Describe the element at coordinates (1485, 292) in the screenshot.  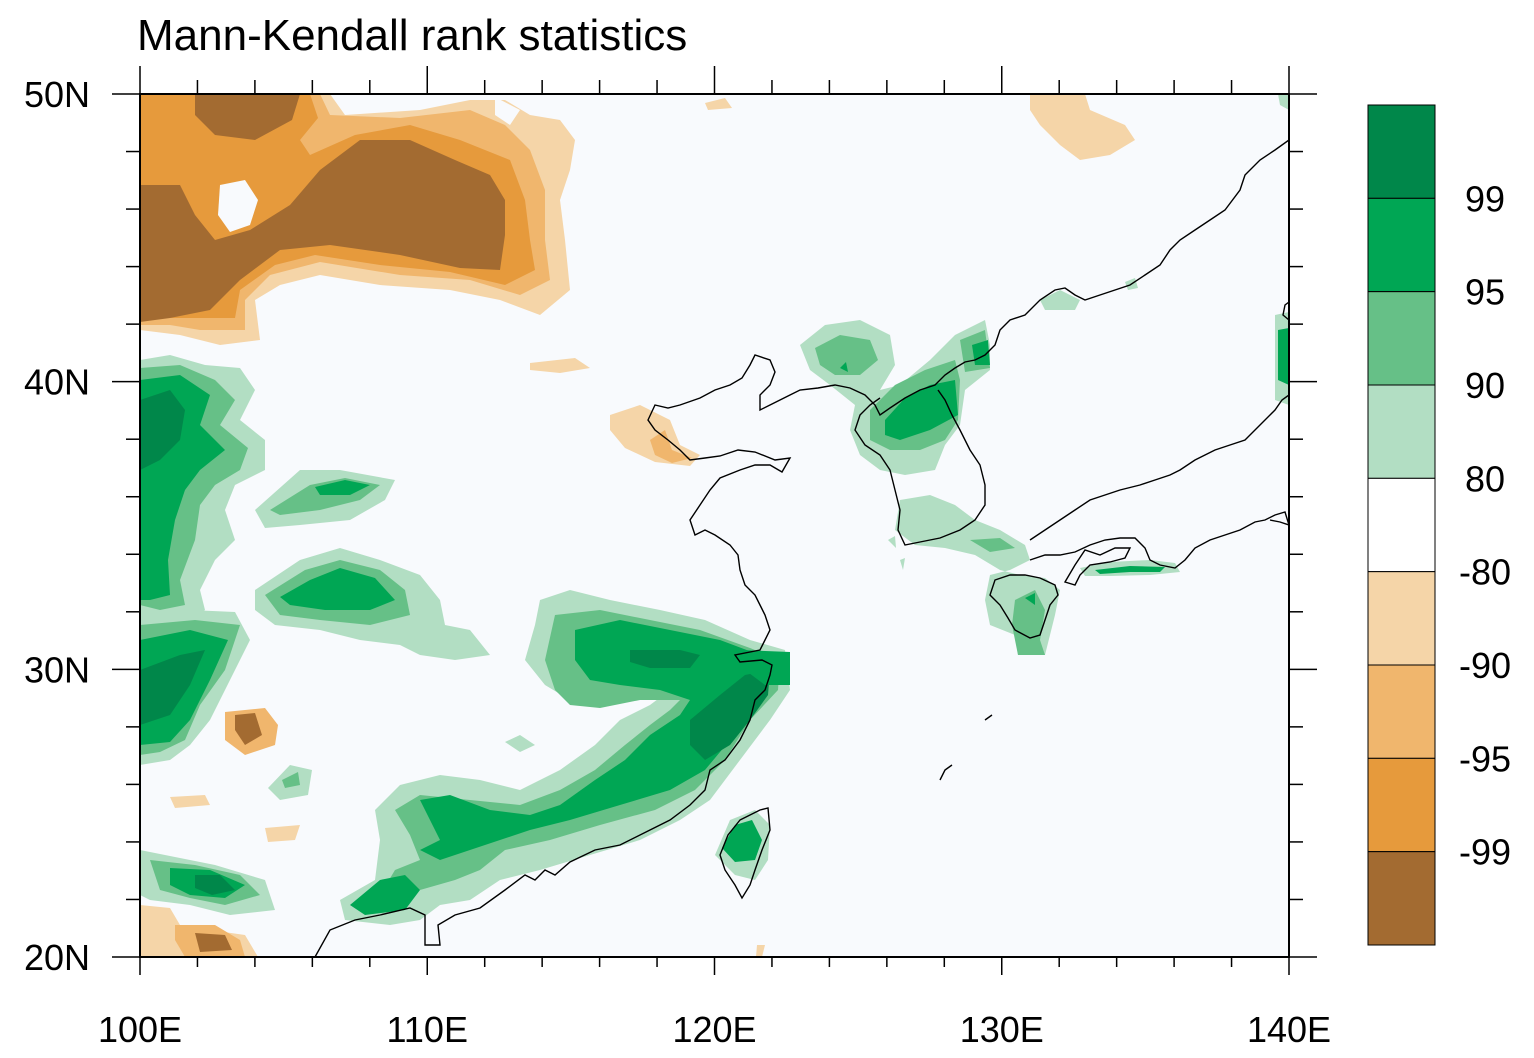
I see `colorbar-label: 95` at that location.